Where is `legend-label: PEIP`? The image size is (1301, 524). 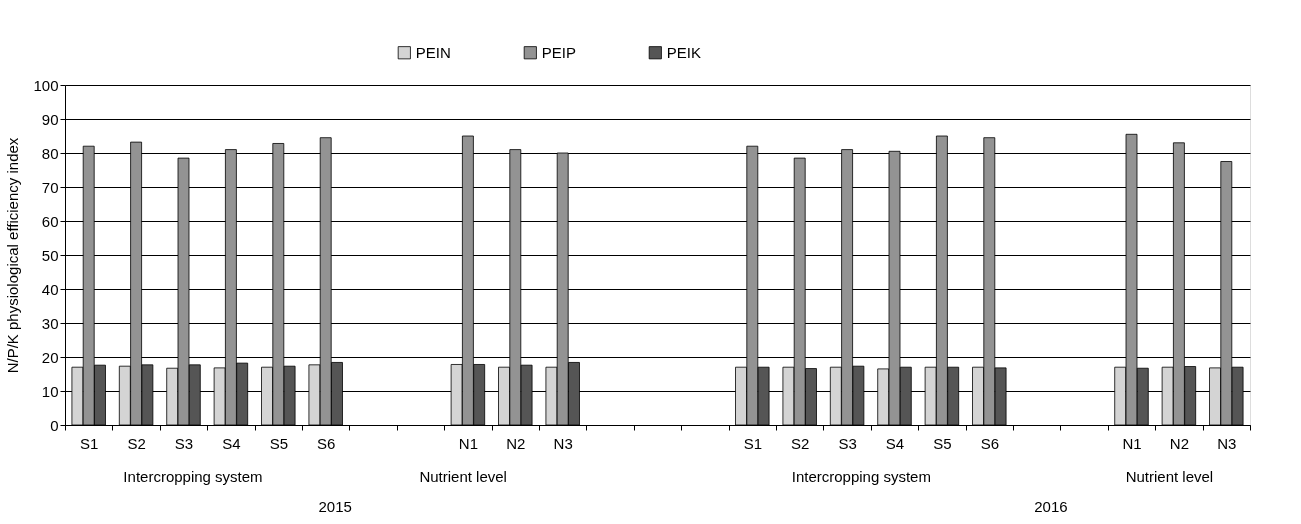 legend-label: PEIP is located at coordinates (558, 52).